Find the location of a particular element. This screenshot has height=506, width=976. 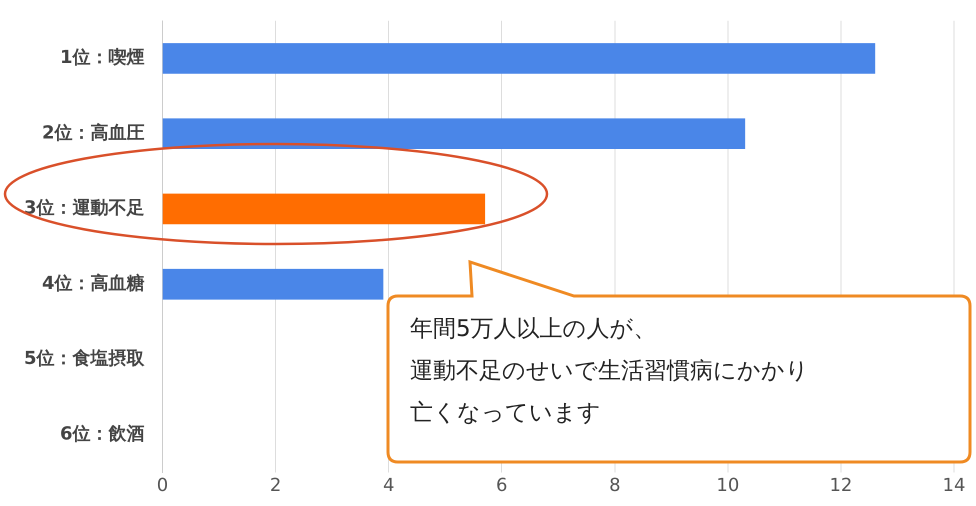

y-tick-label: 4位：高血糖 is located at coordinates (93, 283).